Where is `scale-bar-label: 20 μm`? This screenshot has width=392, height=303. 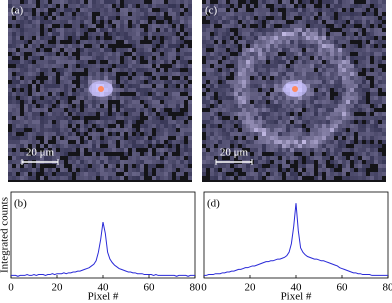 scale-bar-label: 20 μm is located at coordinates (234, 153).